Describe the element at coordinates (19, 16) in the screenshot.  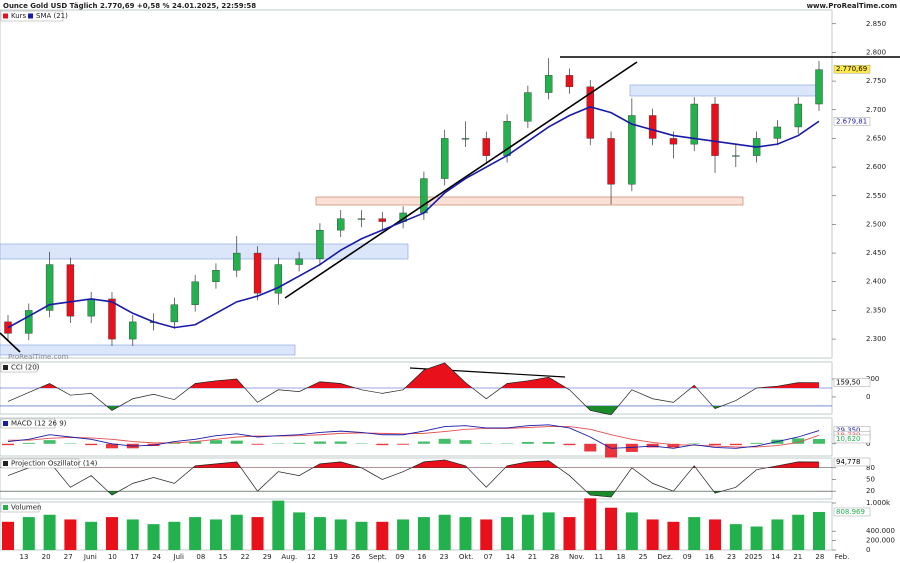
I see `legend-label: Kurs` at that location.